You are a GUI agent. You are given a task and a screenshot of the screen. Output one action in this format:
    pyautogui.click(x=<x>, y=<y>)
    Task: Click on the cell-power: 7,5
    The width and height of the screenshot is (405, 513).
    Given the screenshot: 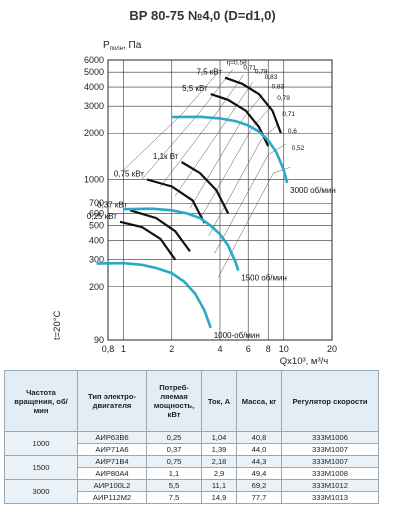 What is the action you would take?
    pyautogui.click(x=174, y=497)
    